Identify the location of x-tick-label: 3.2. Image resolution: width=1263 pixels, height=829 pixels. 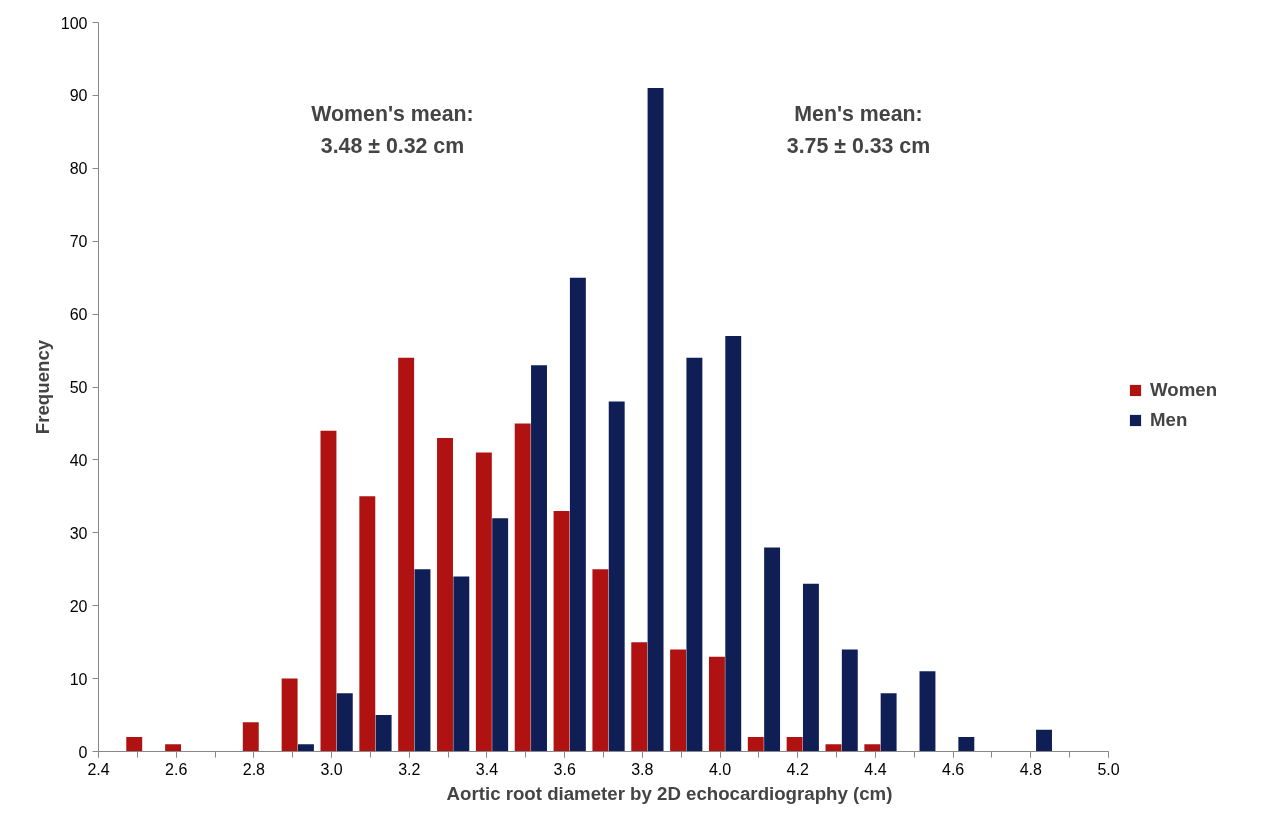
(409, 769).